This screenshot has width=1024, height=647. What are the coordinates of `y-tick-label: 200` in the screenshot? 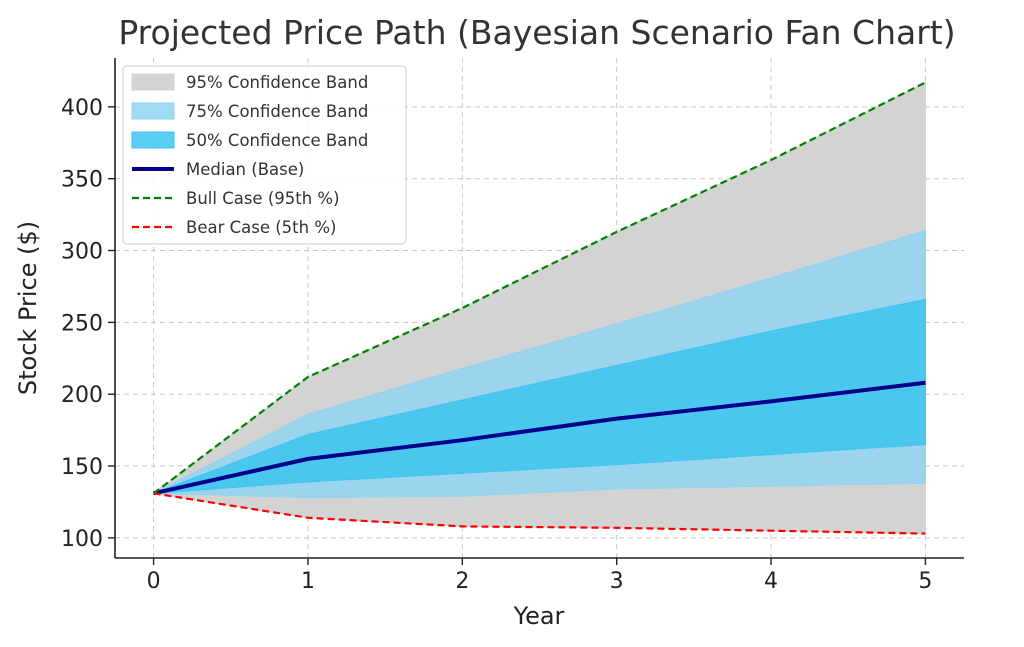 It's located at (82, 395).